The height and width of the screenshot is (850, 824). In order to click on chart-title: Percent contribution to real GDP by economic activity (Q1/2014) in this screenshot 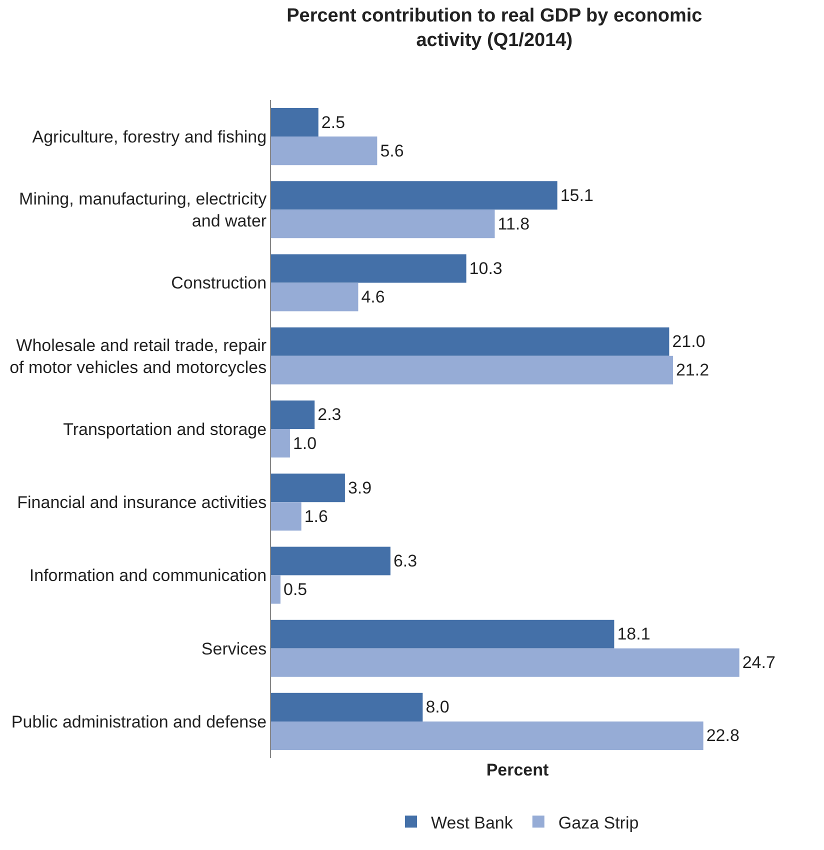, I will do `click(494, 28)`.